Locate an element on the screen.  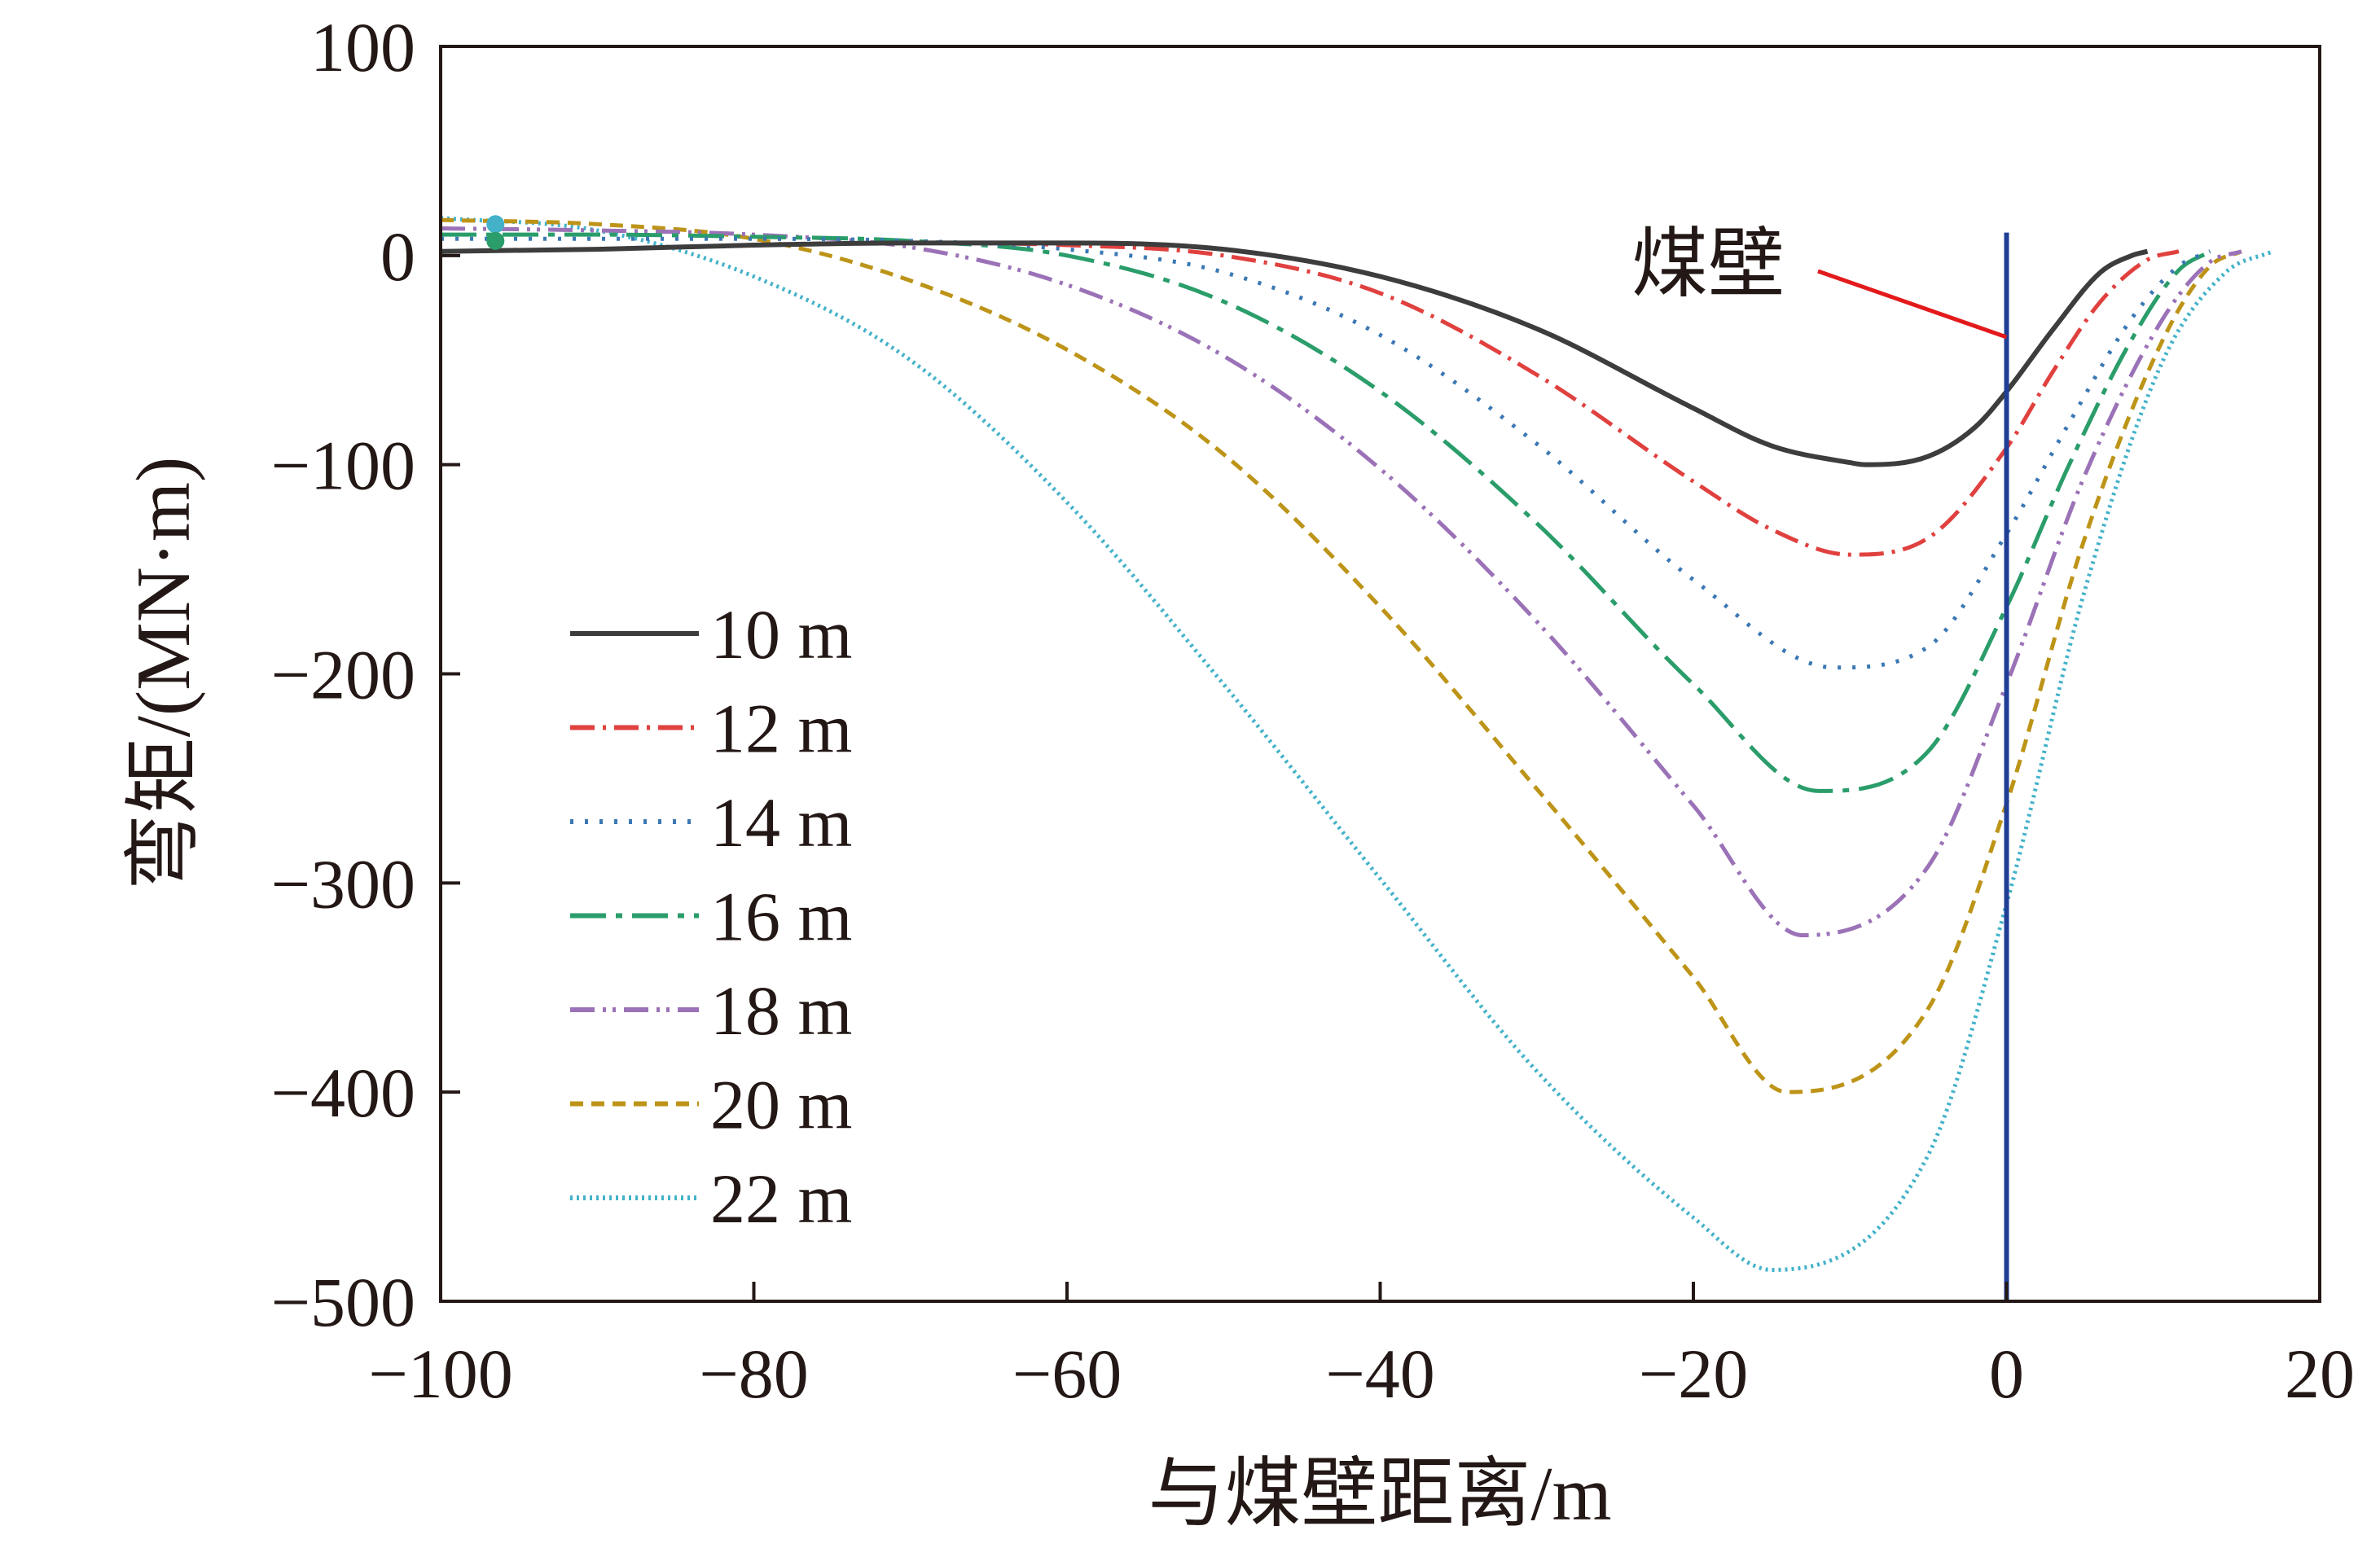
y-tick-label: 0 is located at coordinates (398, 256).